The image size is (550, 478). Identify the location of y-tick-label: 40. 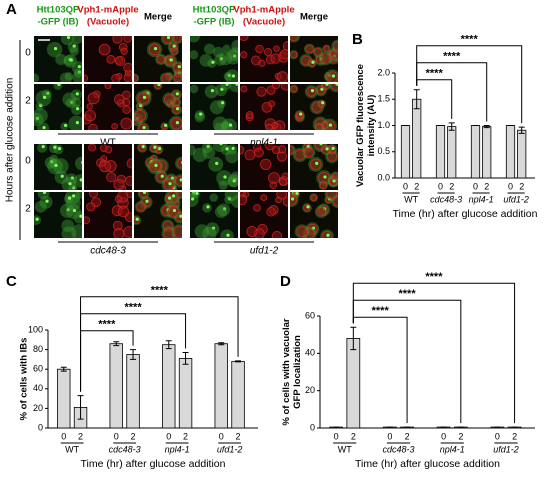
(38, 388).